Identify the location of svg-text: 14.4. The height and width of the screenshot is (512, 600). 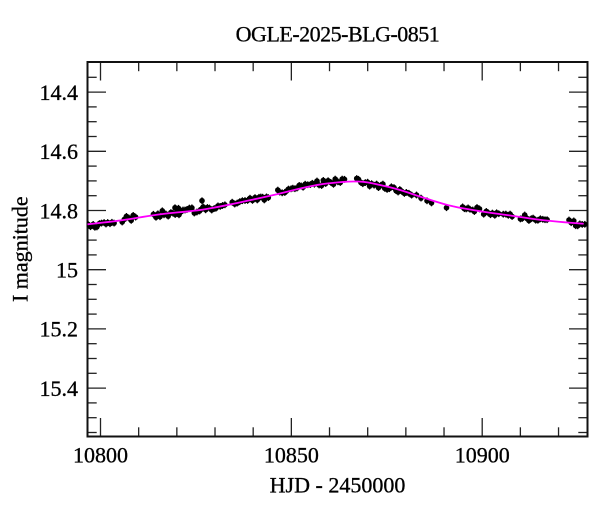
(59, 92).